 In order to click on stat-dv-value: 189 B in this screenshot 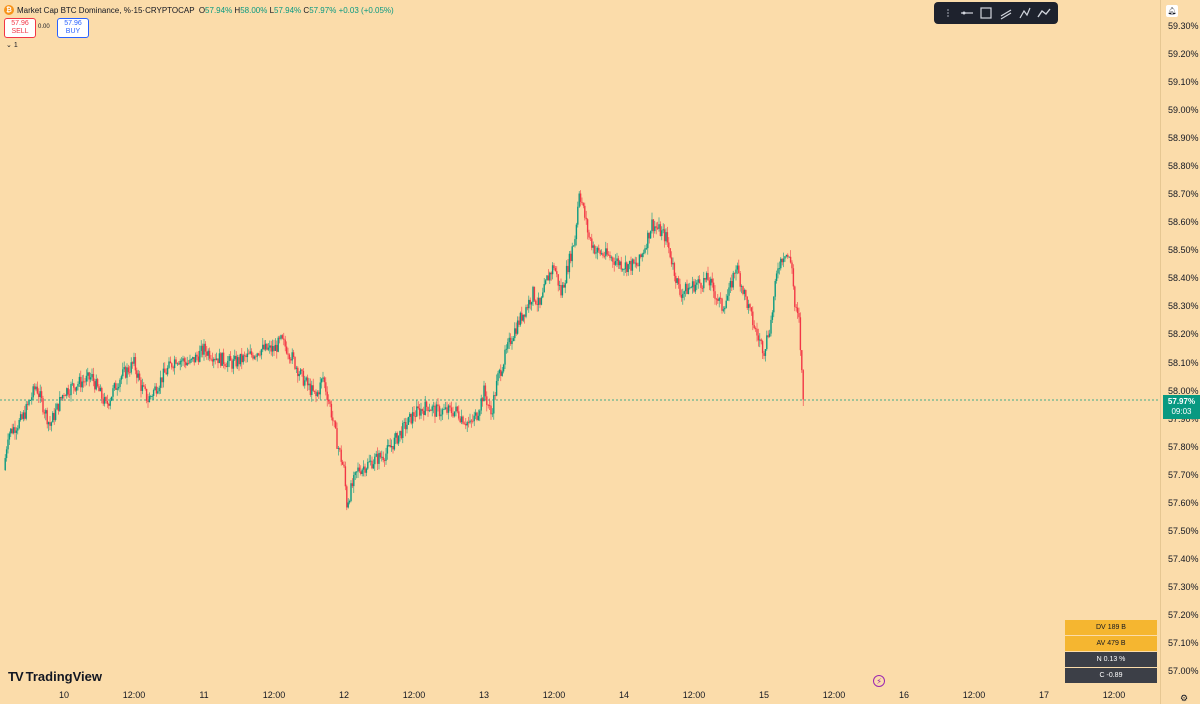, I will do `click(1116, 627)`.